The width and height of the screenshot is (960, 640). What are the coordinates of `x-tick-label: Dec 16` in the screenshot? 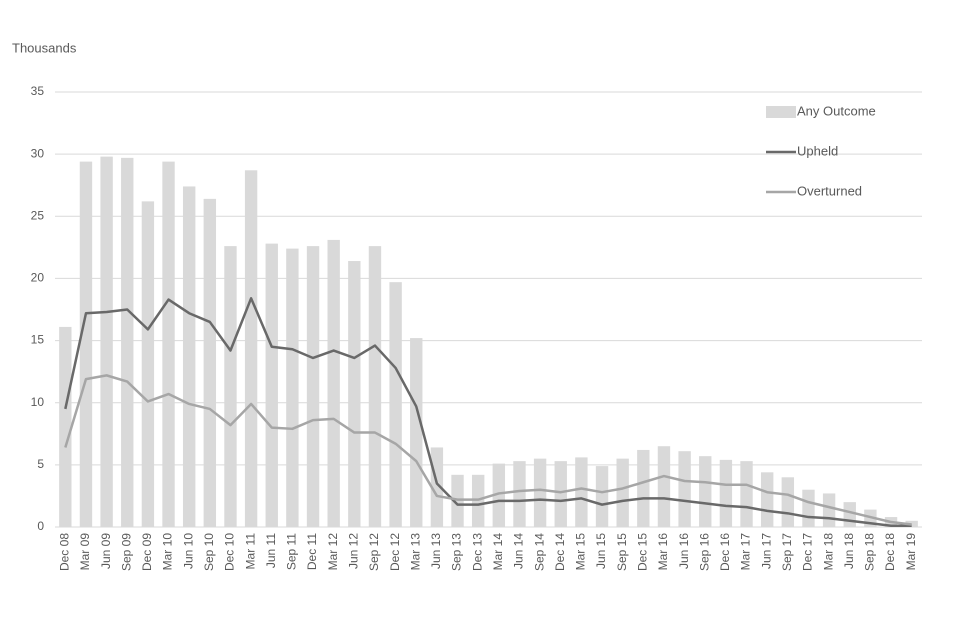 It's located at (725, 552).